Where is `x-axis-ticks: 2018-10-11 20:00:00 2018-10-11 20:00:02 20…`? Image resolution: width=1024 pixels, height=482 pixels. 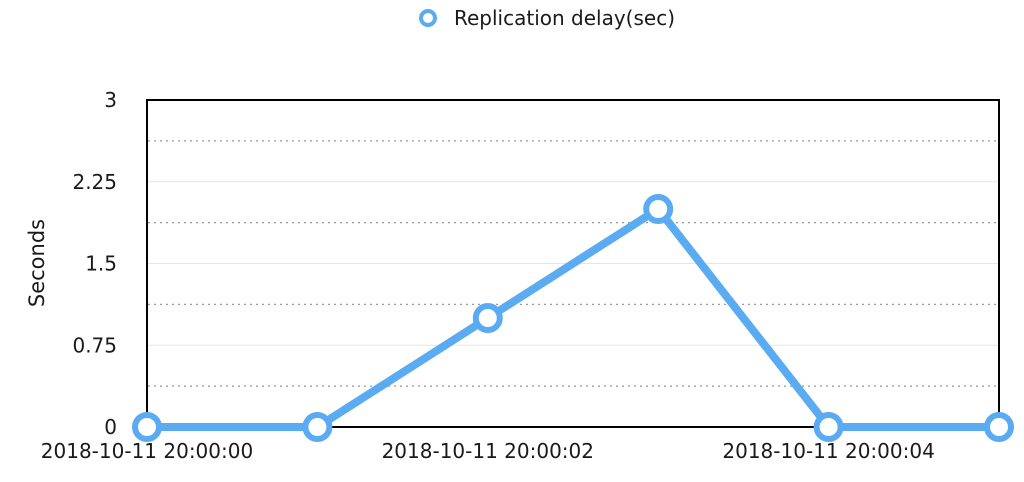
x-axis-ticks: 2018-10-11 20:00:00 2018-10-11 20:00:02 20… is located at coordinates (488, 451).